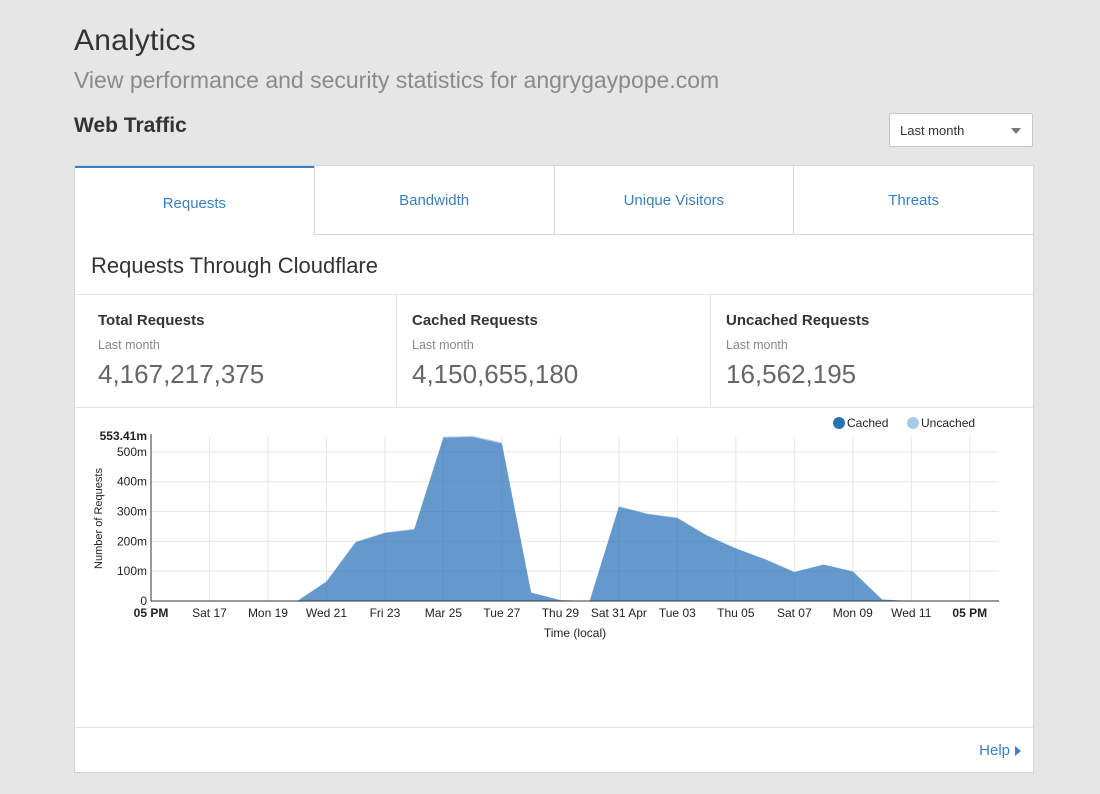 The width and height of the screenshot is (1100, 794). What do you see at coordinates (130, 125) in the screenshot?
I see `section-title: Web Traffic` at bounding box center [130, 125].